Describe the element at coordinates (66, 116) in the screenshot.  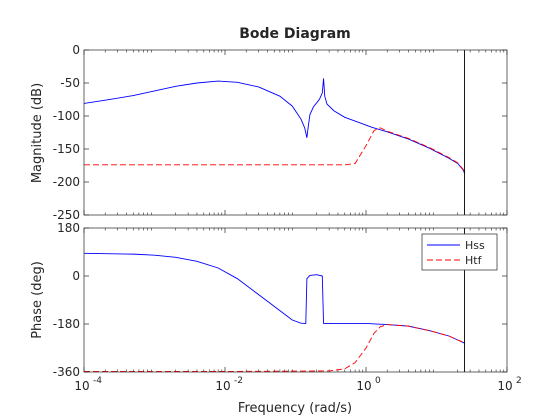
I see `magnitude-y-tick-label: -100` at that location.